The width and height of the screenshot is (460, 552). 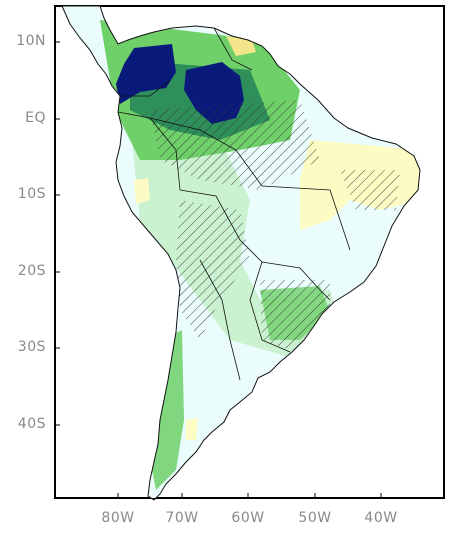 What do you see at coordinates (149, 151) in the screenshot?
I see `border-peru-colombia` at bounding box center [149, 151].